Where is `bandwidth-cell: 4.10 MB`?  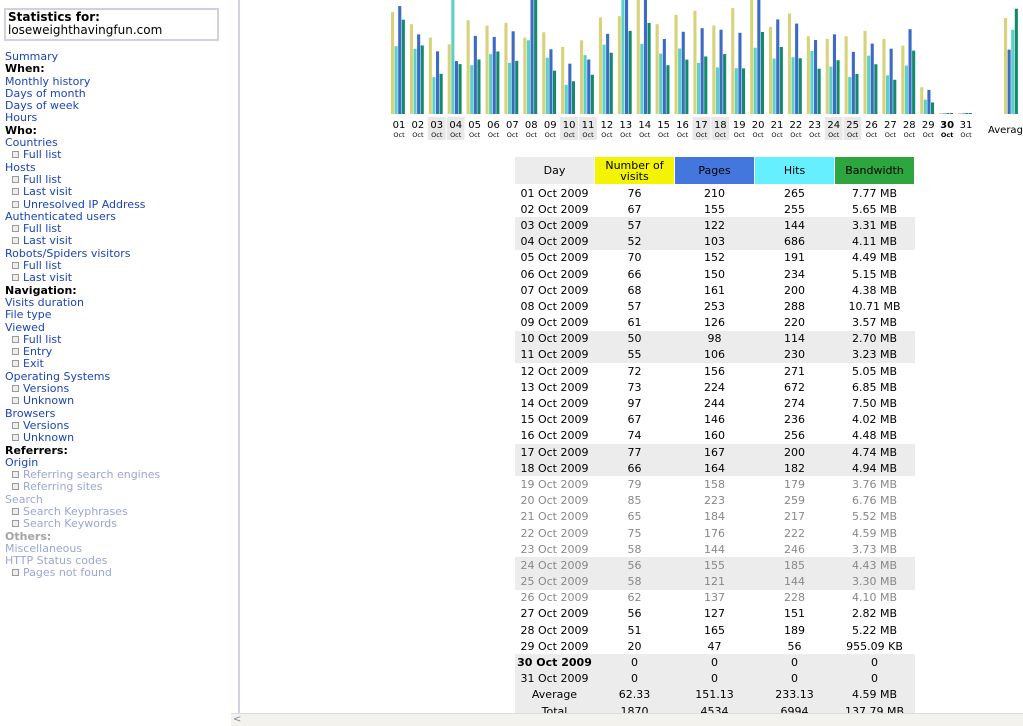
bandwidth-cell: 4.10 MB is located at coordinates (874, 598).